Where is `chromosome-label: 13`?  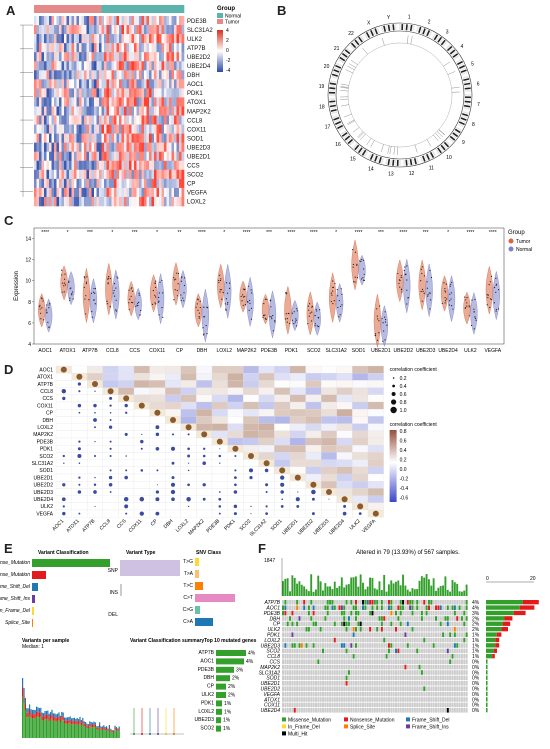 chromosome-label: 13 is located at coordinates (391, 174).